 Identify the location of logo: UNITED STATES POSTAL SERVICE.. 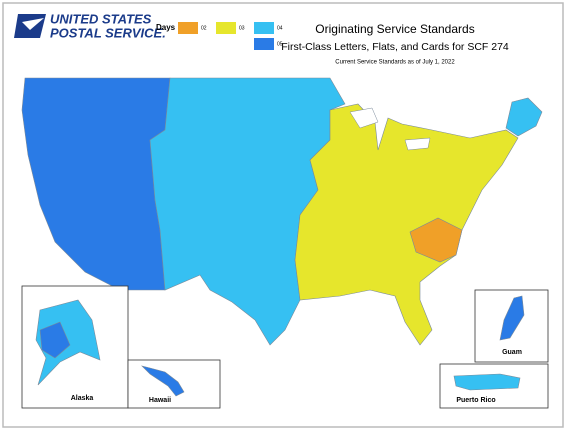
(90, 25).